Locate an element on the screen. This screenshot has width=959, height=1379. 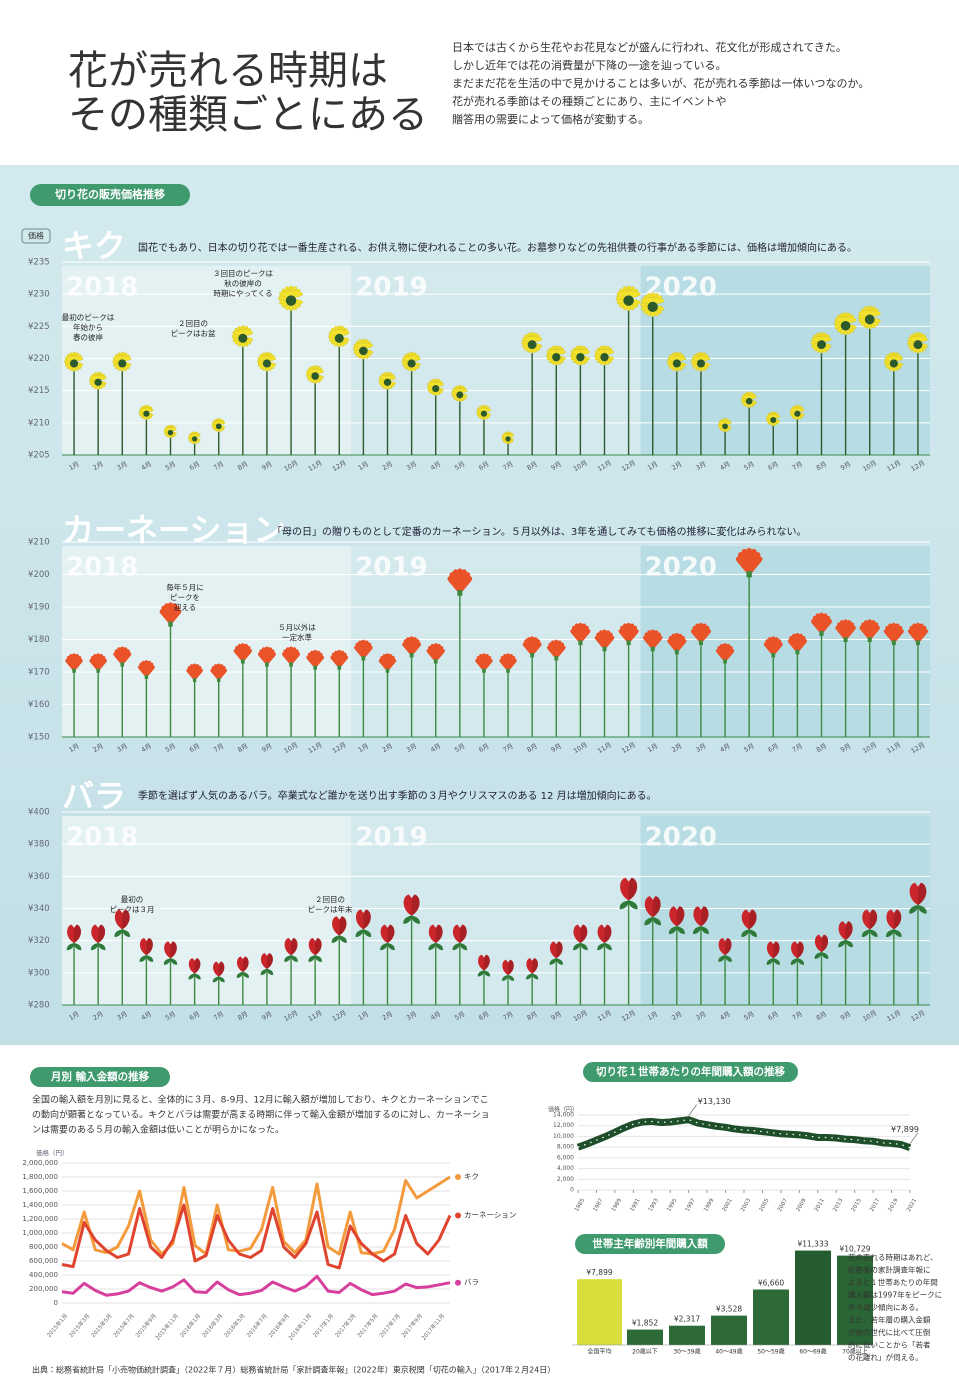
legend-label: キク is located at coordinates (471, 1176).